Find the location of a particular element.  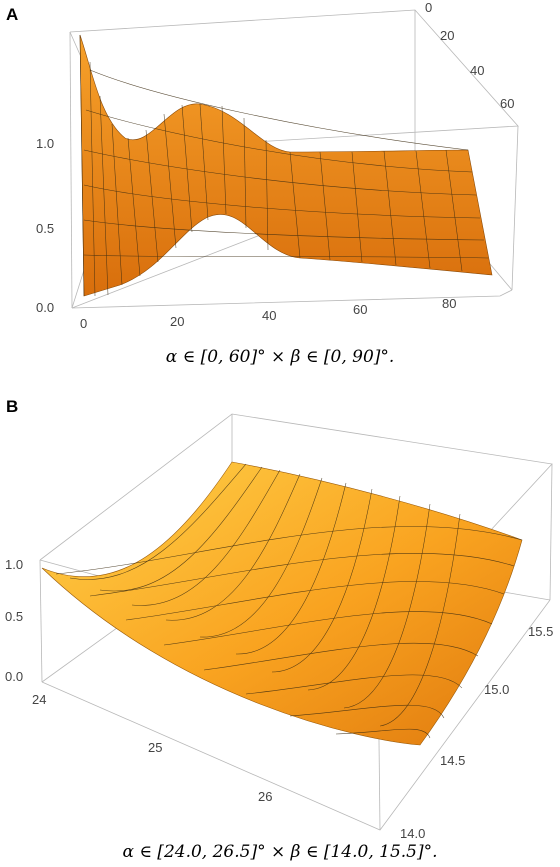

panel-a-x-tick: 20 is located at coordinates (177, 321).